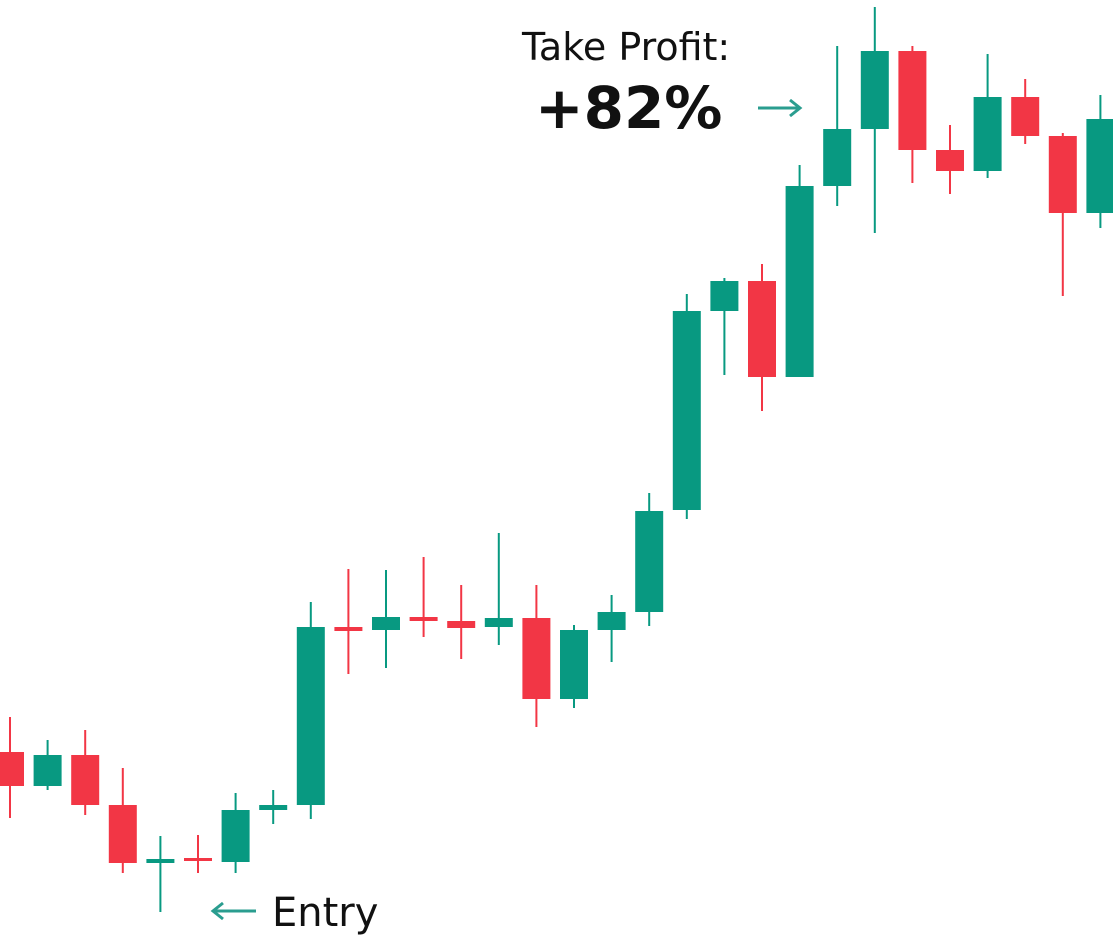 This screenshot has height=951, width=1113. Describe the element at coordinates (780, 108) in the screenshot. I see `tp-arrow` at that location.